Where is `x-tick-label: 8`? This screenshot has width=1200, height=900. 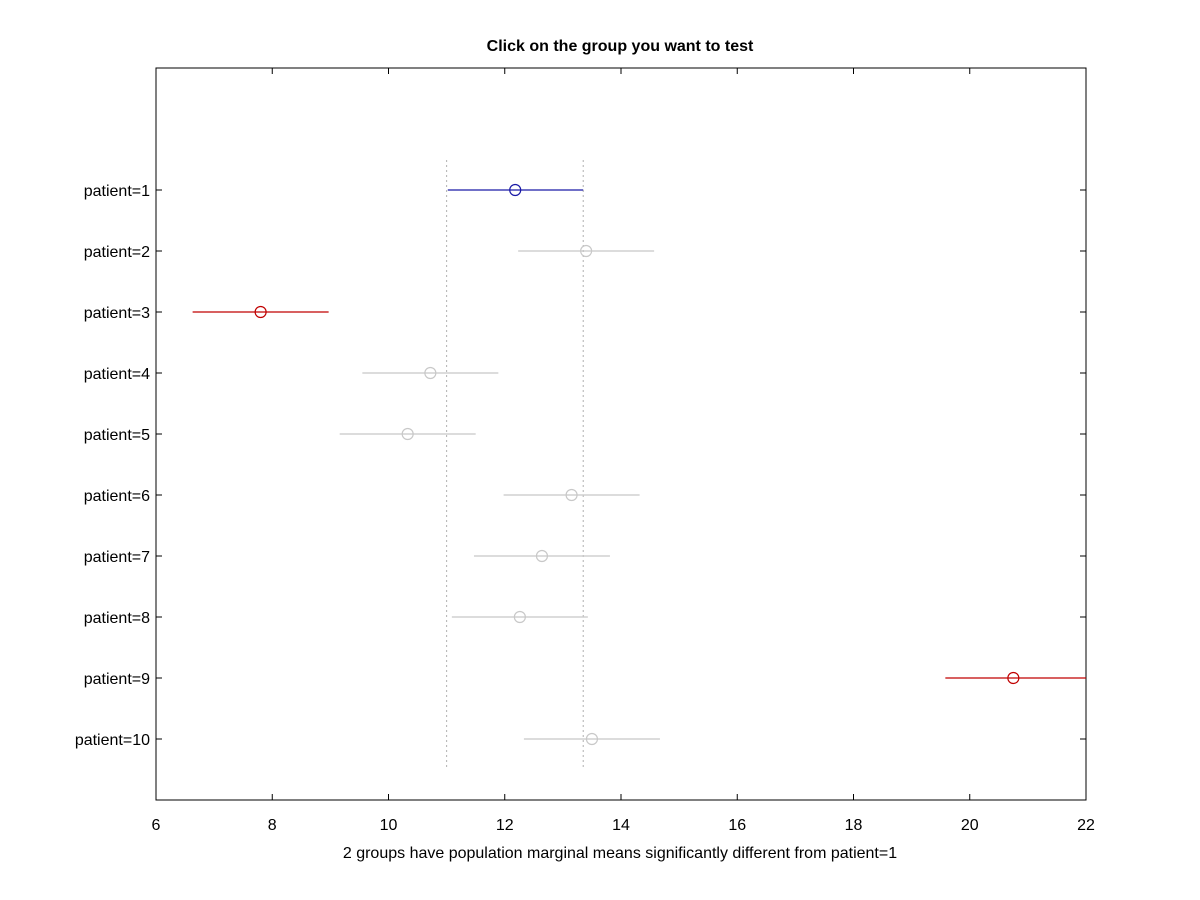 x-tick-label: 8 is located at coordinates (272, 825).